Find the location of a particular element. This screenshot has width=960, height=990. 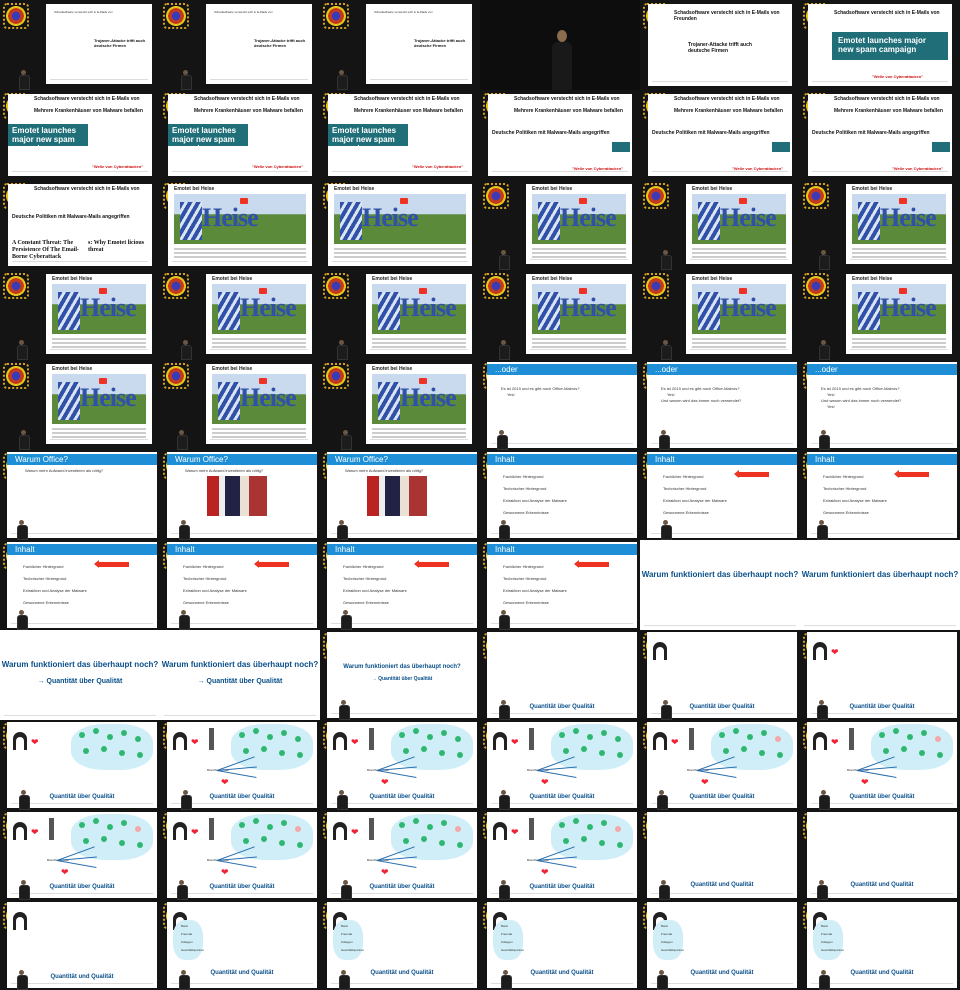

article-image: Emotet launches major new spam campaign is located at coordinates (208, 138).